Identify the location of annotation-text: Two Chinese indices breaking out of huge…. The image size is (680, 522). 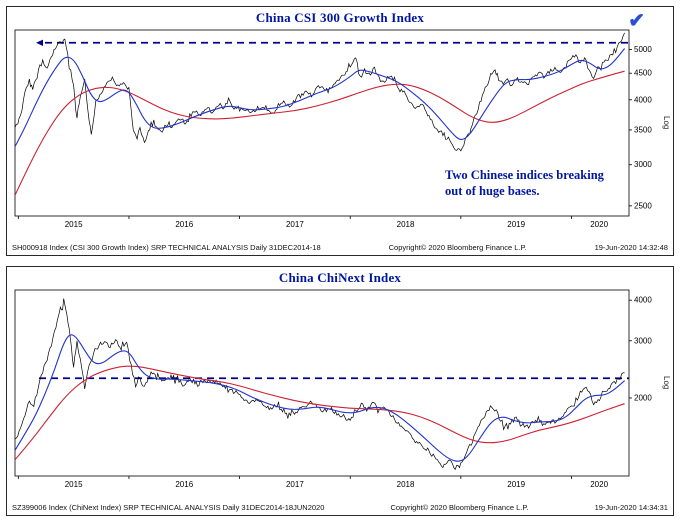
(524, 183).